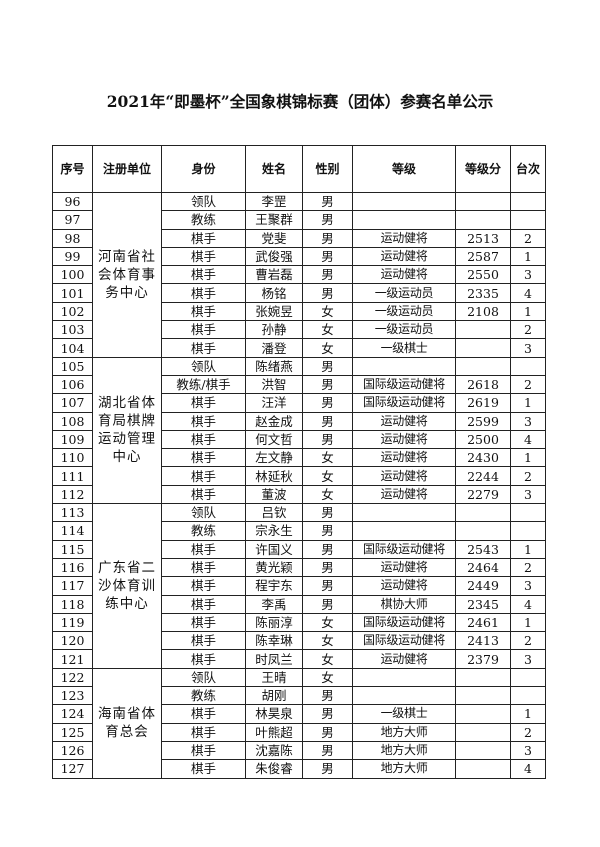 The image size is (600, 847). I want to click on cell-index: 123, so click(72, 696).